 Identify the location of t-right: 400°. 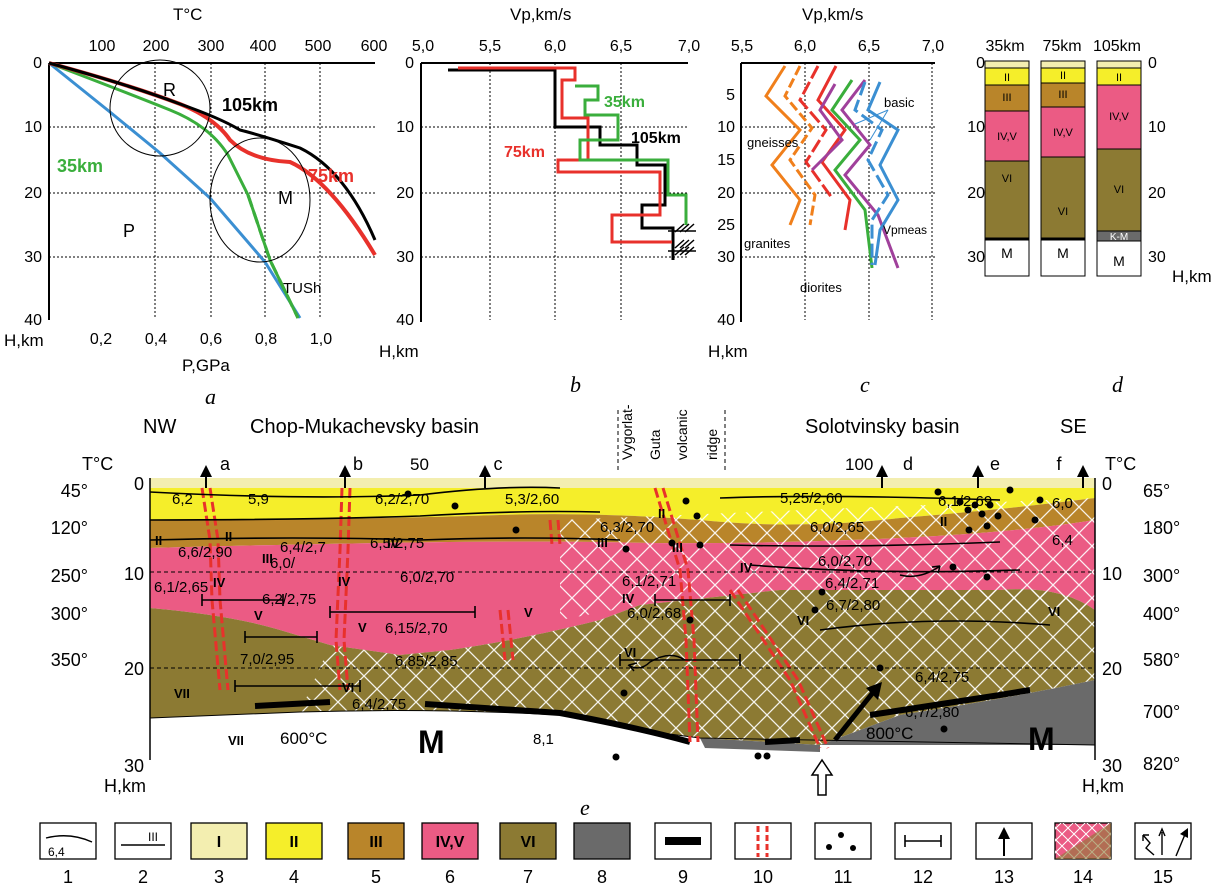
(1161, 614).